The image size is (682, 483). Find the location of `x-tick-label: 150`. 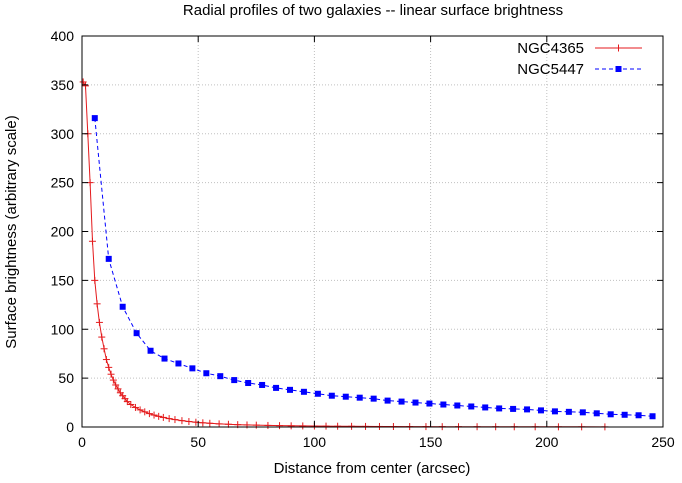

x-tick-label: 150 is located at coordinates (431, 442).